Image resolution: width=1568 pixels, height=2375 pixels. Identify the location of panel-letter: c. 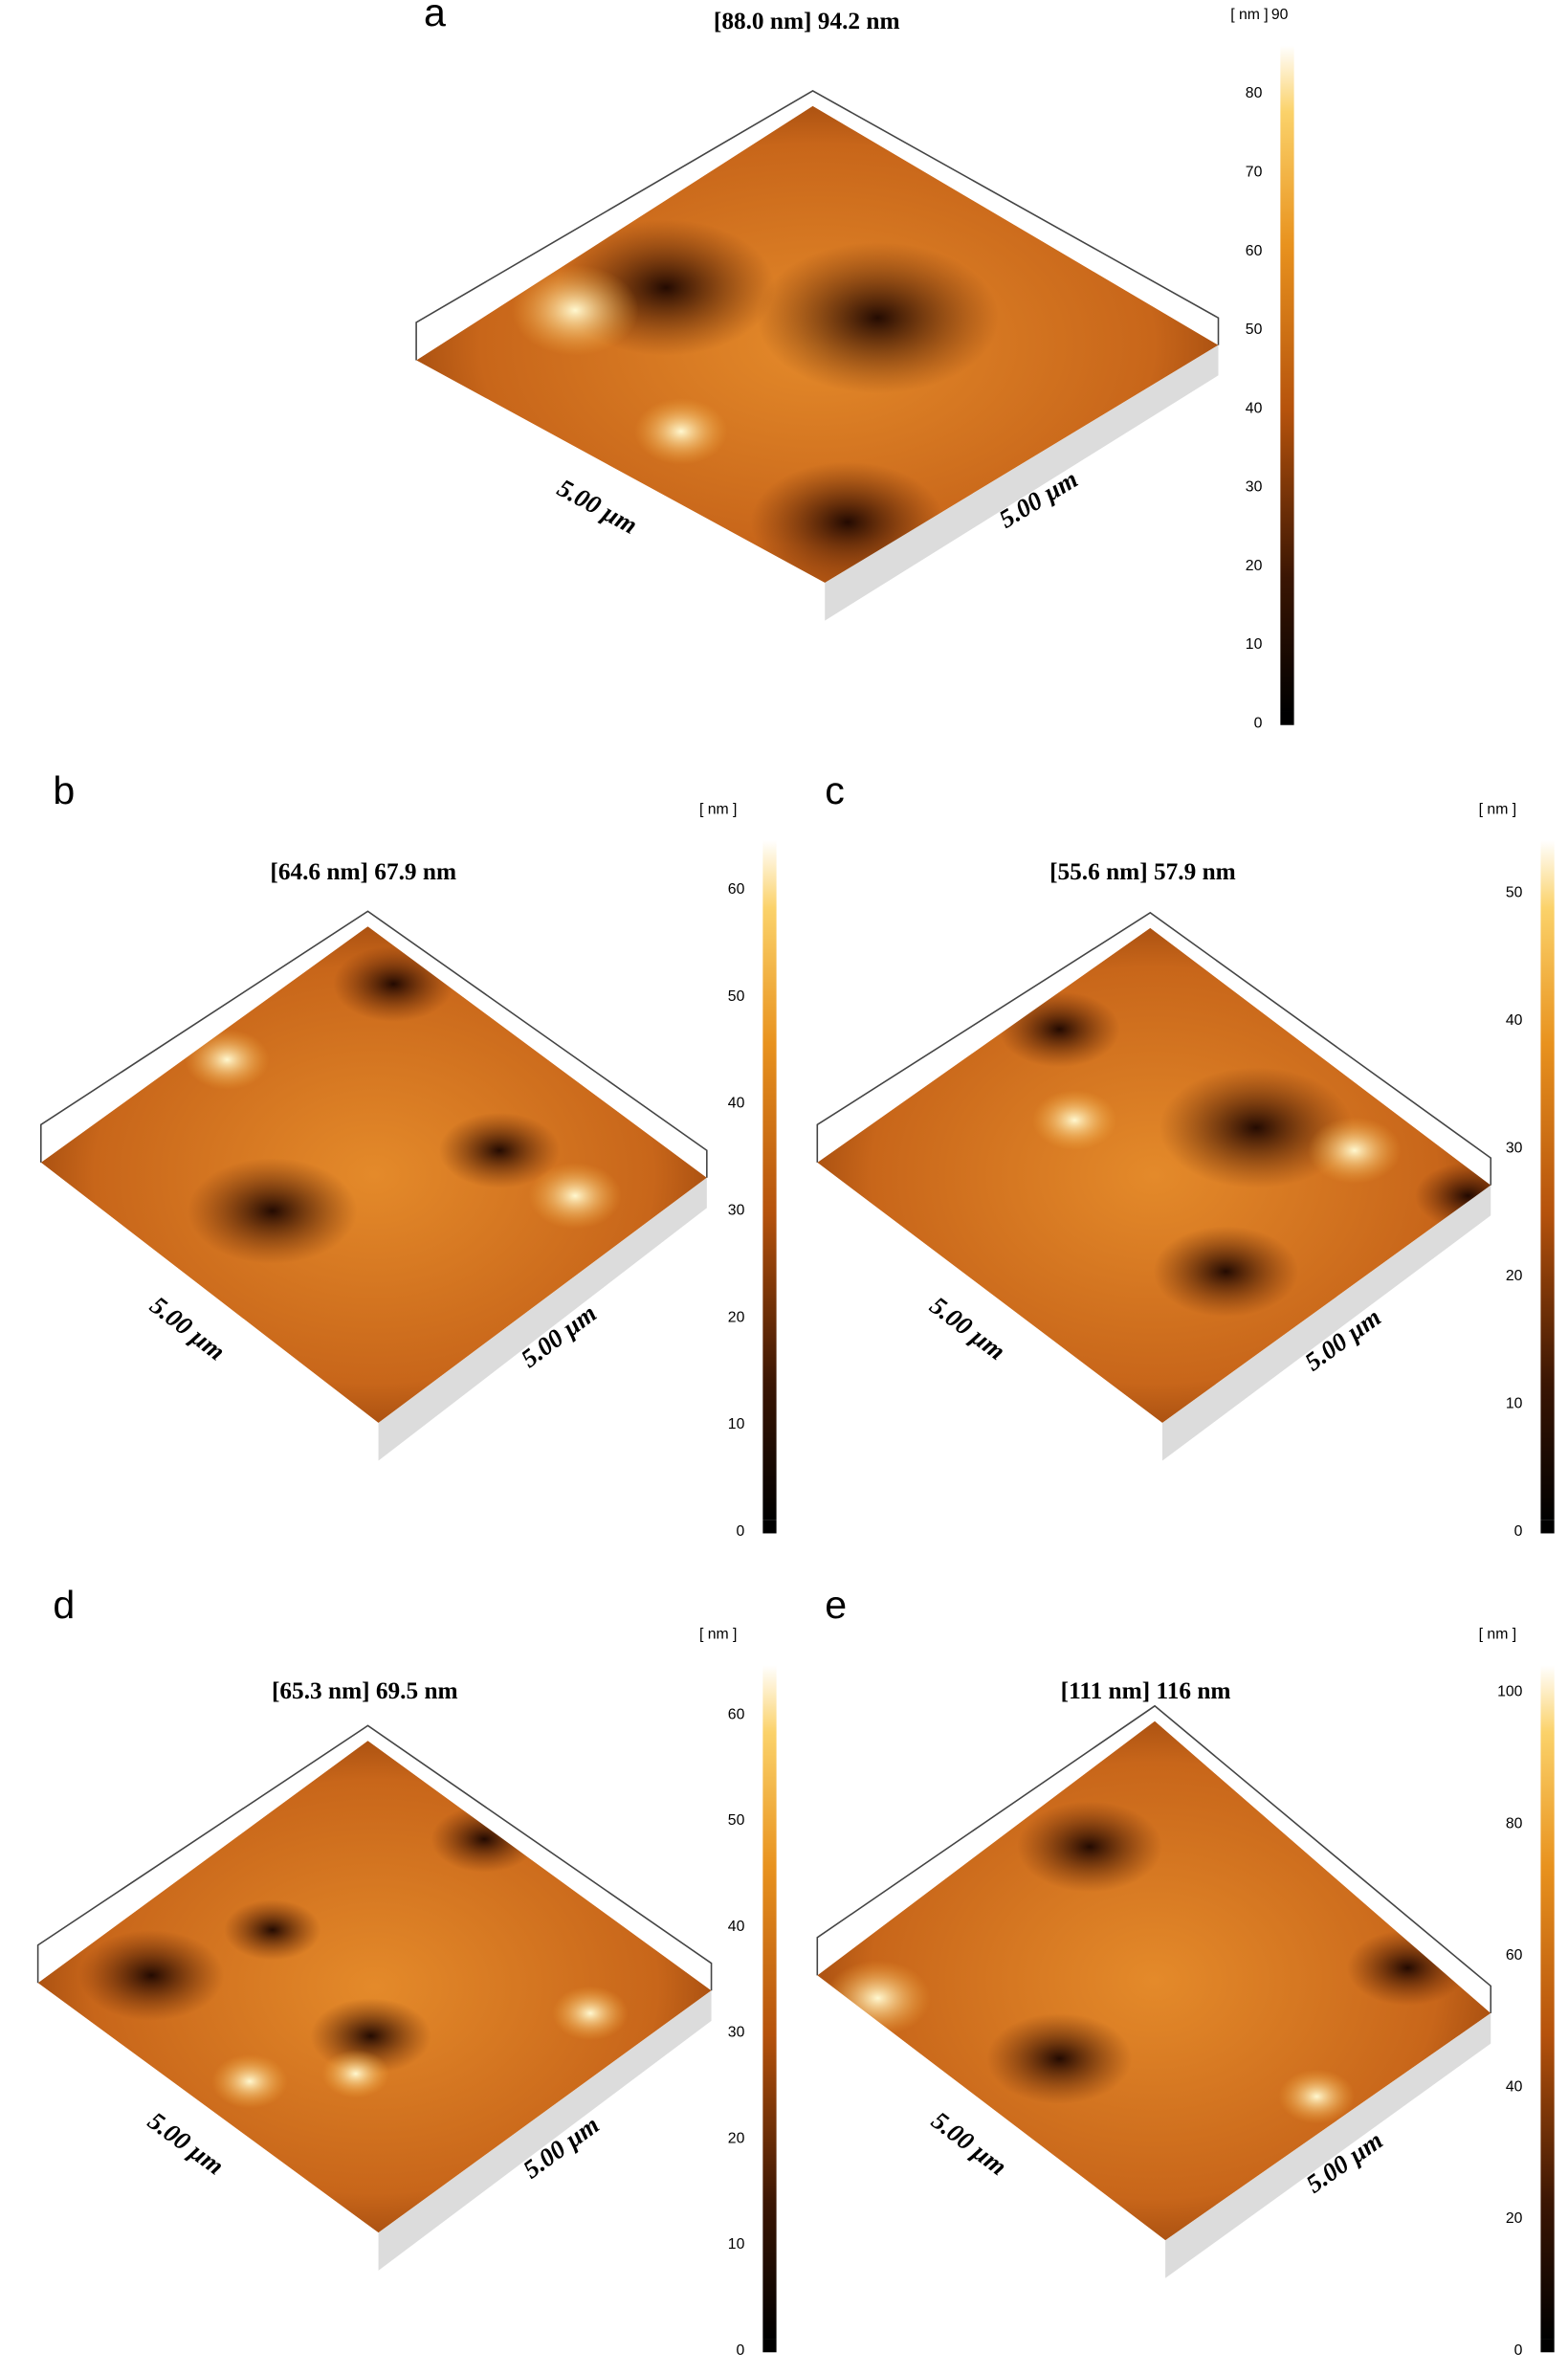
(835, 790).